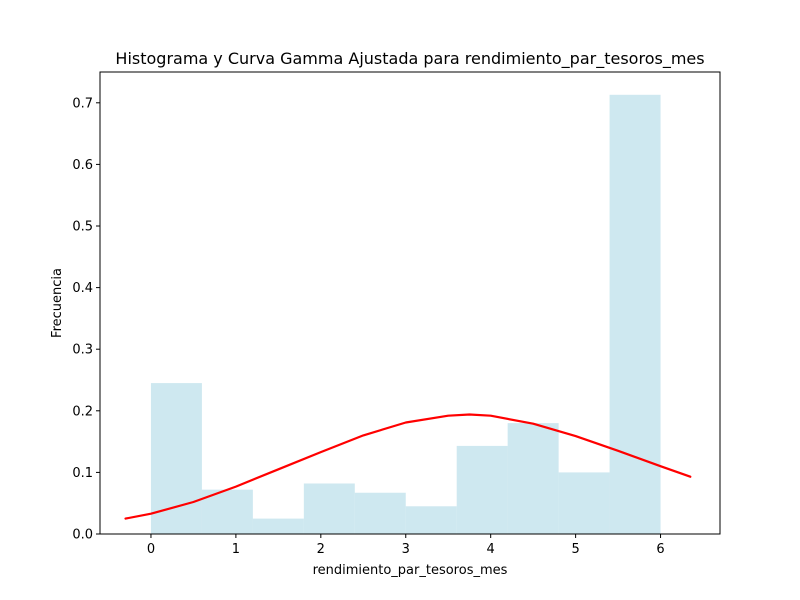 The width and height of the screenshot is (800, 600). I want to click on y-tick-label: 0.4, so click(82, 288).